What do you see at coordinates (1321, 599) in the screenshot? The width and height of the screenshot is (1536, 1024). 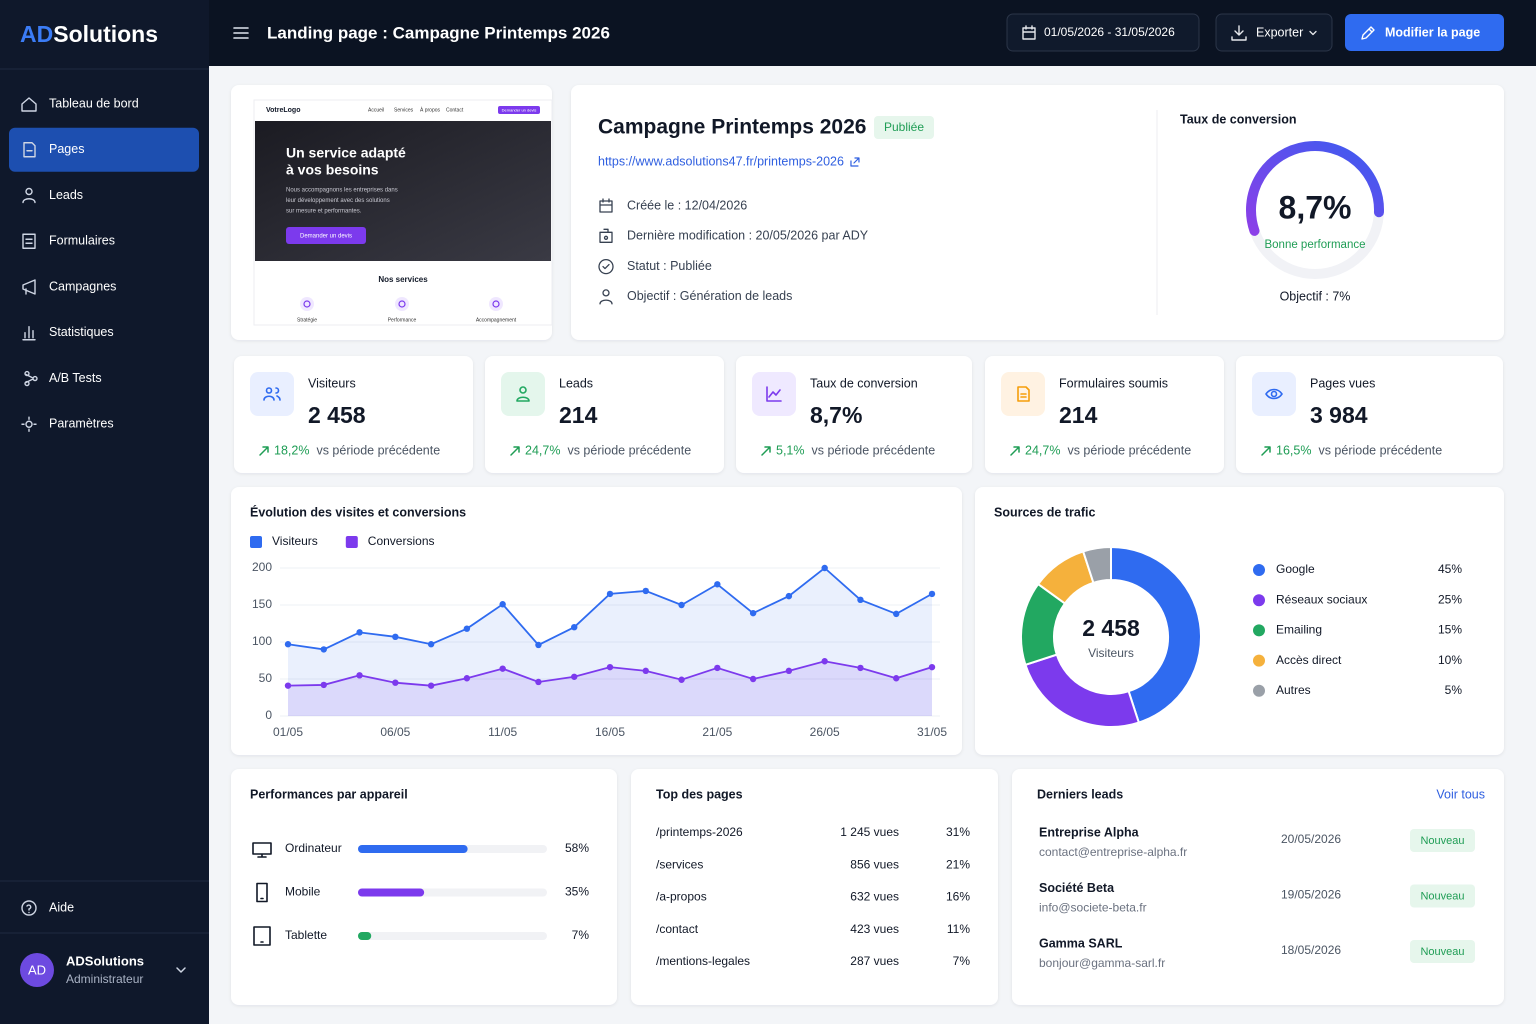 I see `legend-label: Réseaux sociaux` at bounding box center [1321, 599].